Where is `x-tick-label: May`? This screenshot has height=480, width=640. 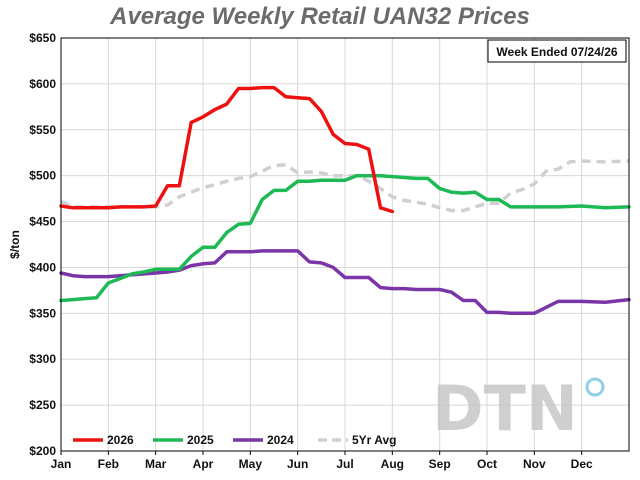
x-tick-label: May is located at coordinates (251, 464).